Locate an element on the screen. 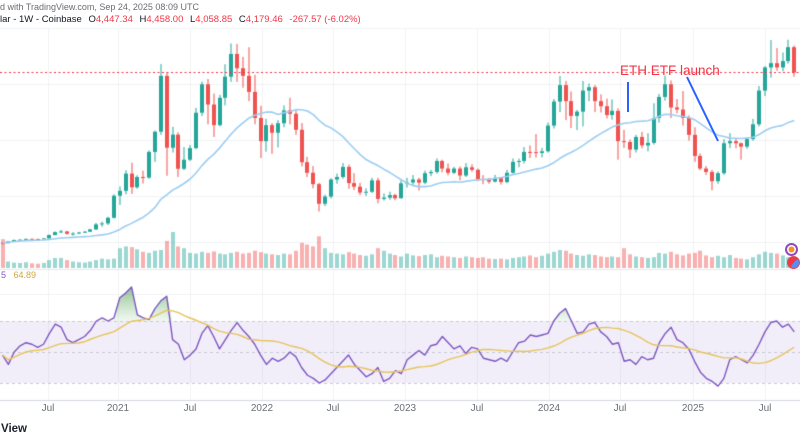 The image size is (800, 445). change-value: -267.57 (-6.02%) is located at coordinates (325, 19).